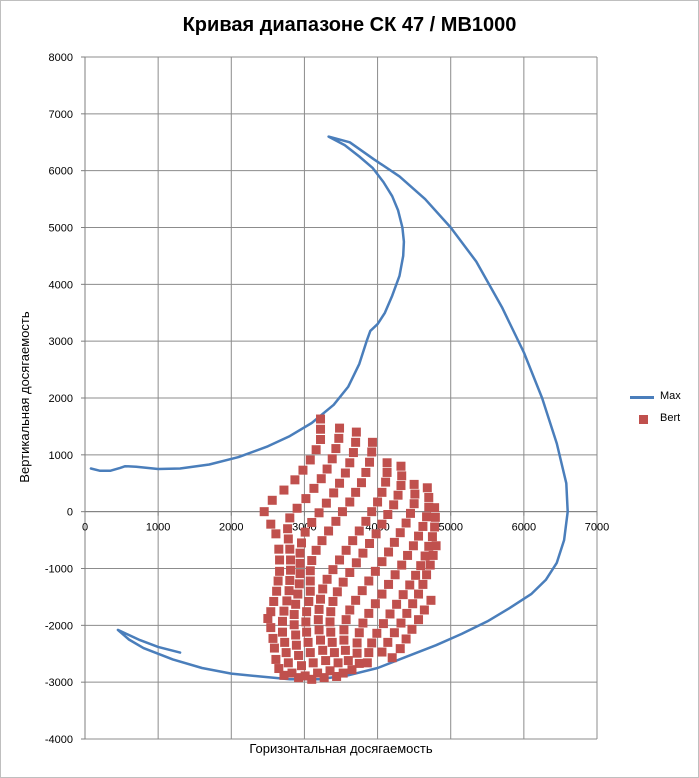  I want to click on y-tick-label: 1000, so click(61, 456).